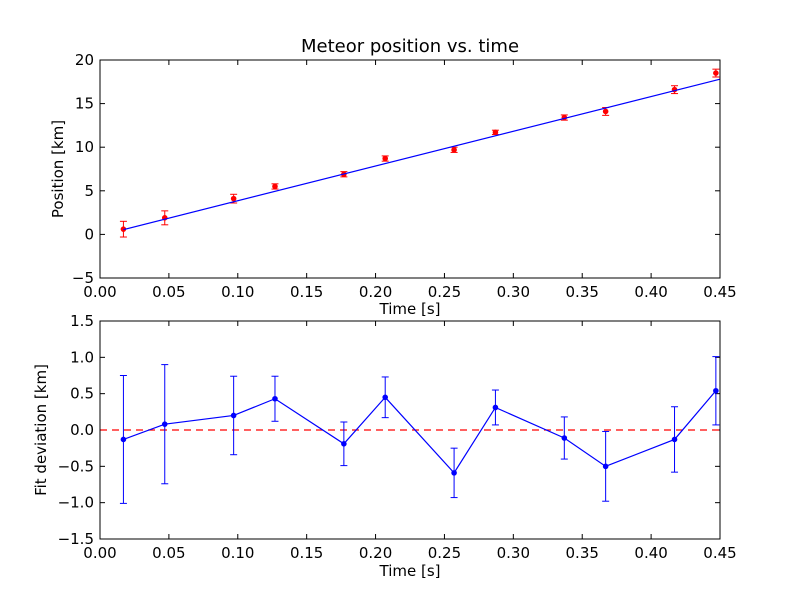 Image resolution: width=800 pixels, height=600 pixels. What do you see at coordinates (84, 147) in the screenshot?
I see `y-tick-label: 10` at bounding box center [84, 147].